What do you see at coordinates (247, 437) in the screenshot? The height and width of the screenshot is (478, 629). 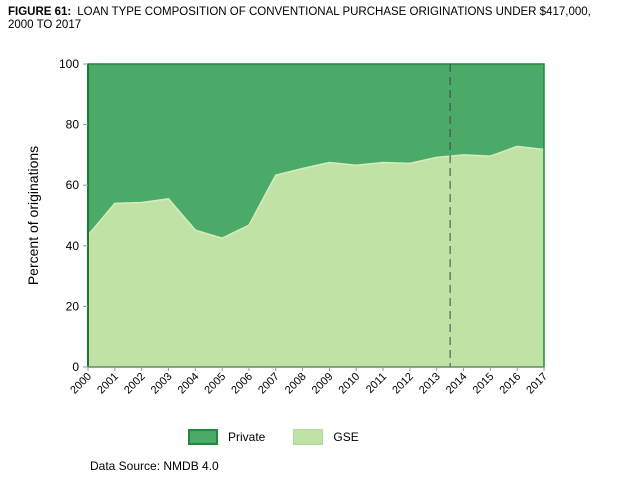 I see `legend-label-private: Private` at bounding box center [247, 437].